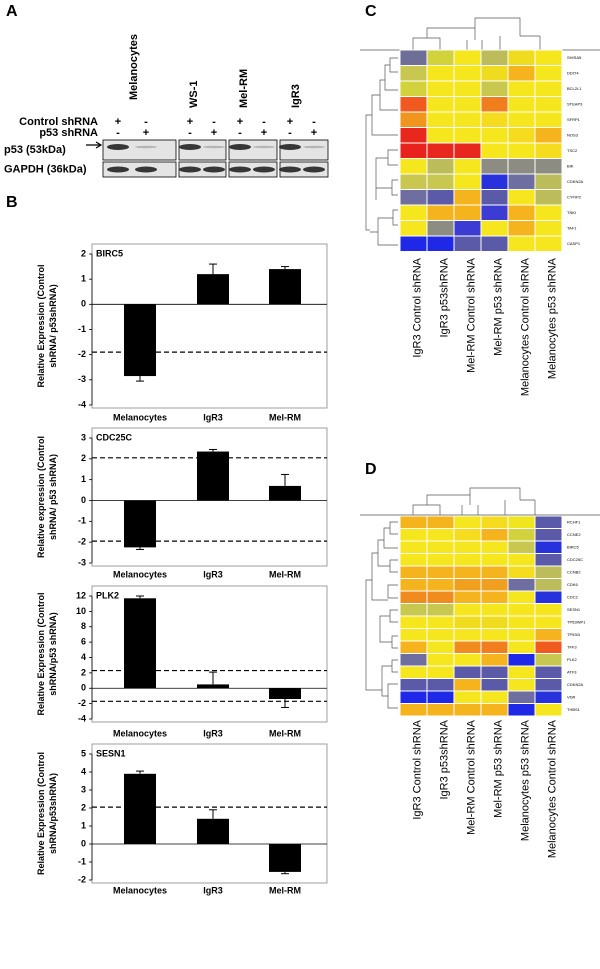  I want to click on column-label: IgR3 p53shRNA, so click(444, 759).